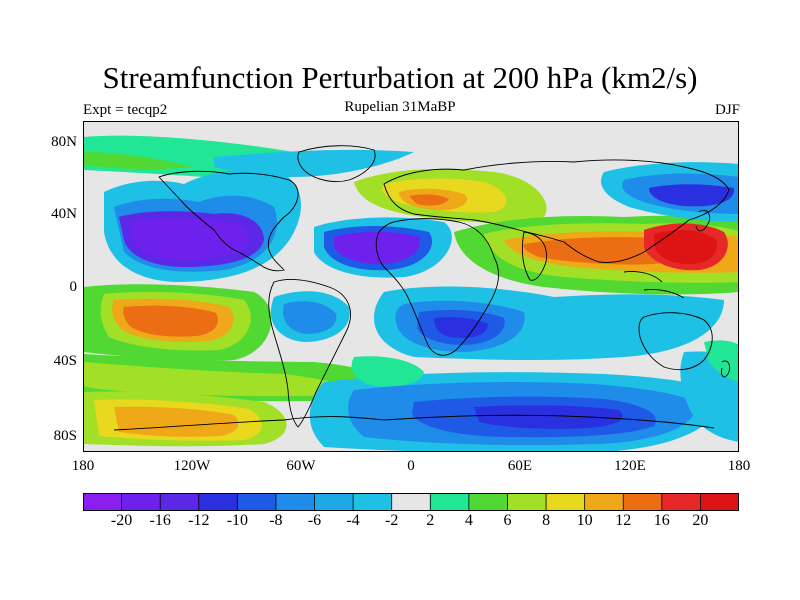 The image size is (800, 600). I want to click on colorbar-level-label: 16, so click(661, 520).